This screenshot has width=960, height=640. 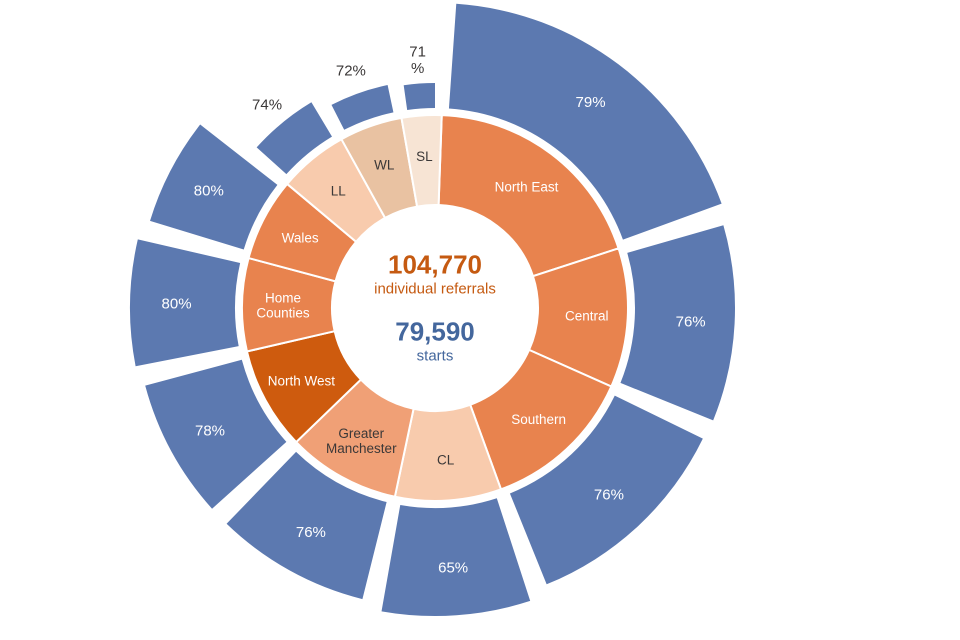 What do you see at coordinates (591, 102) in the screenshot?
I see `pct-label-north-east: 79%` at bounding box center [591, 102].